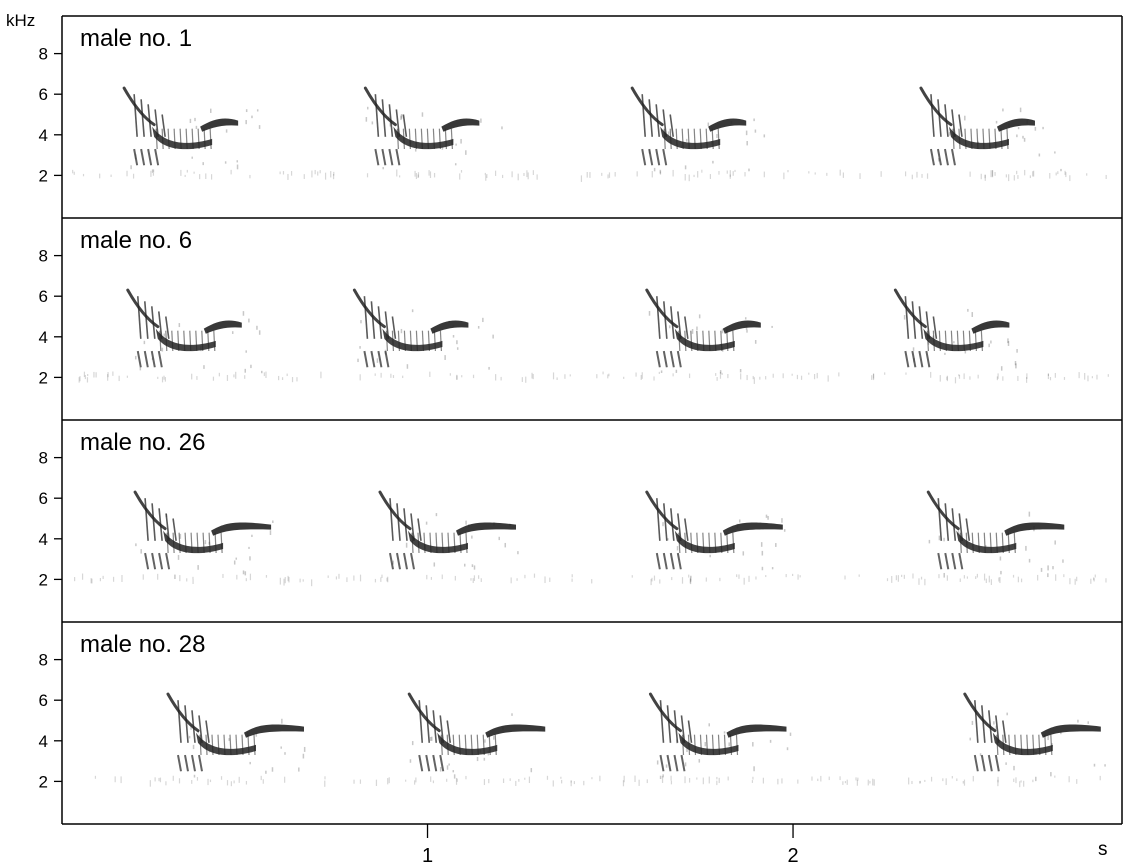 Image resolution: width=1123 pixels, height=866 pixels. Describe the element at coordinates (43, 256) in the screenshot. I see `y-tick-label: 8` at that location.